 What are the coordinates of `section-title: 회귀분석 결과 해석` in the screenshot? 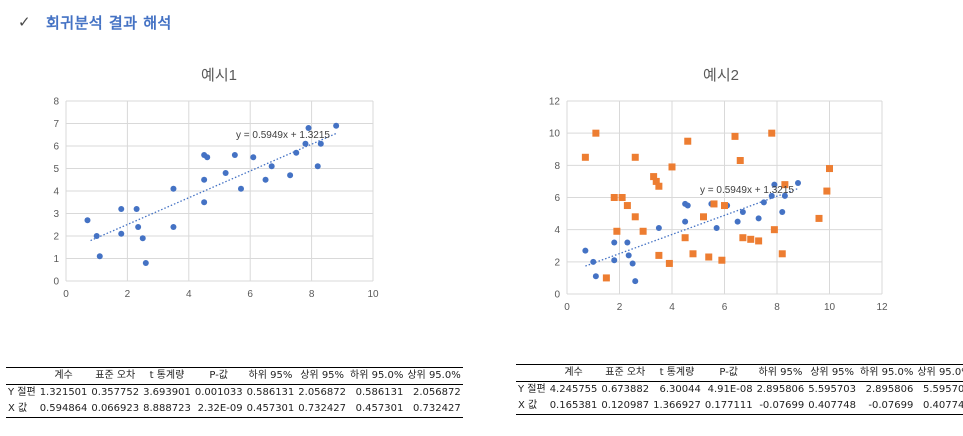 It's located at (109, 22).